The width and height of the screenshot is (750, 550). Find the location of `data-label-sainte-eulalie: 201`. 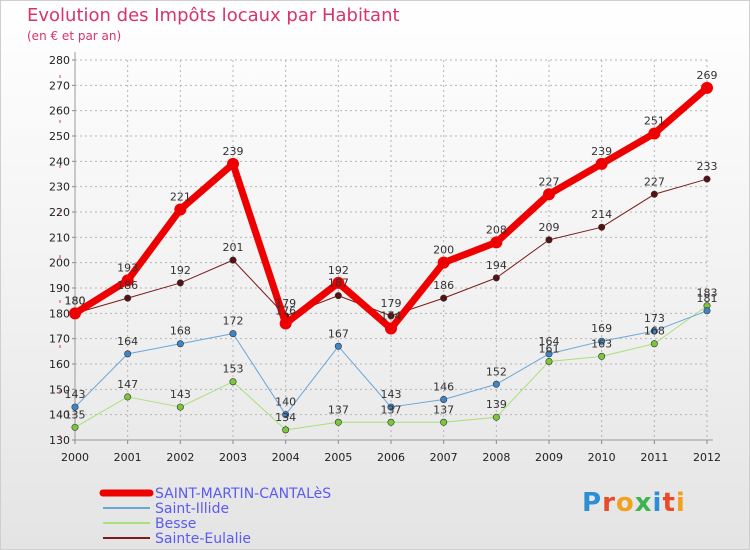

data-label-sainte-eulalie: 201 is located at coordinates (233, 247).